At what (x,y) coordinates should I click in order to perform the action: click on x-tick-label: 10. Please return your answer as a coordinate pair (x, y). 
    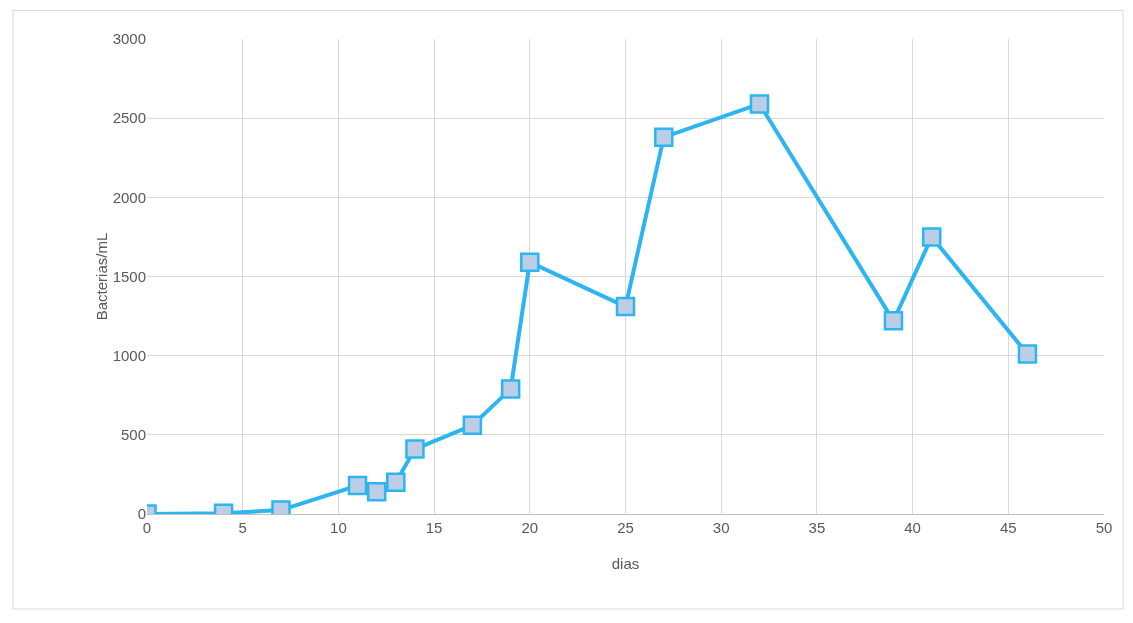
    Looking at the image, I should click on (338, 527).